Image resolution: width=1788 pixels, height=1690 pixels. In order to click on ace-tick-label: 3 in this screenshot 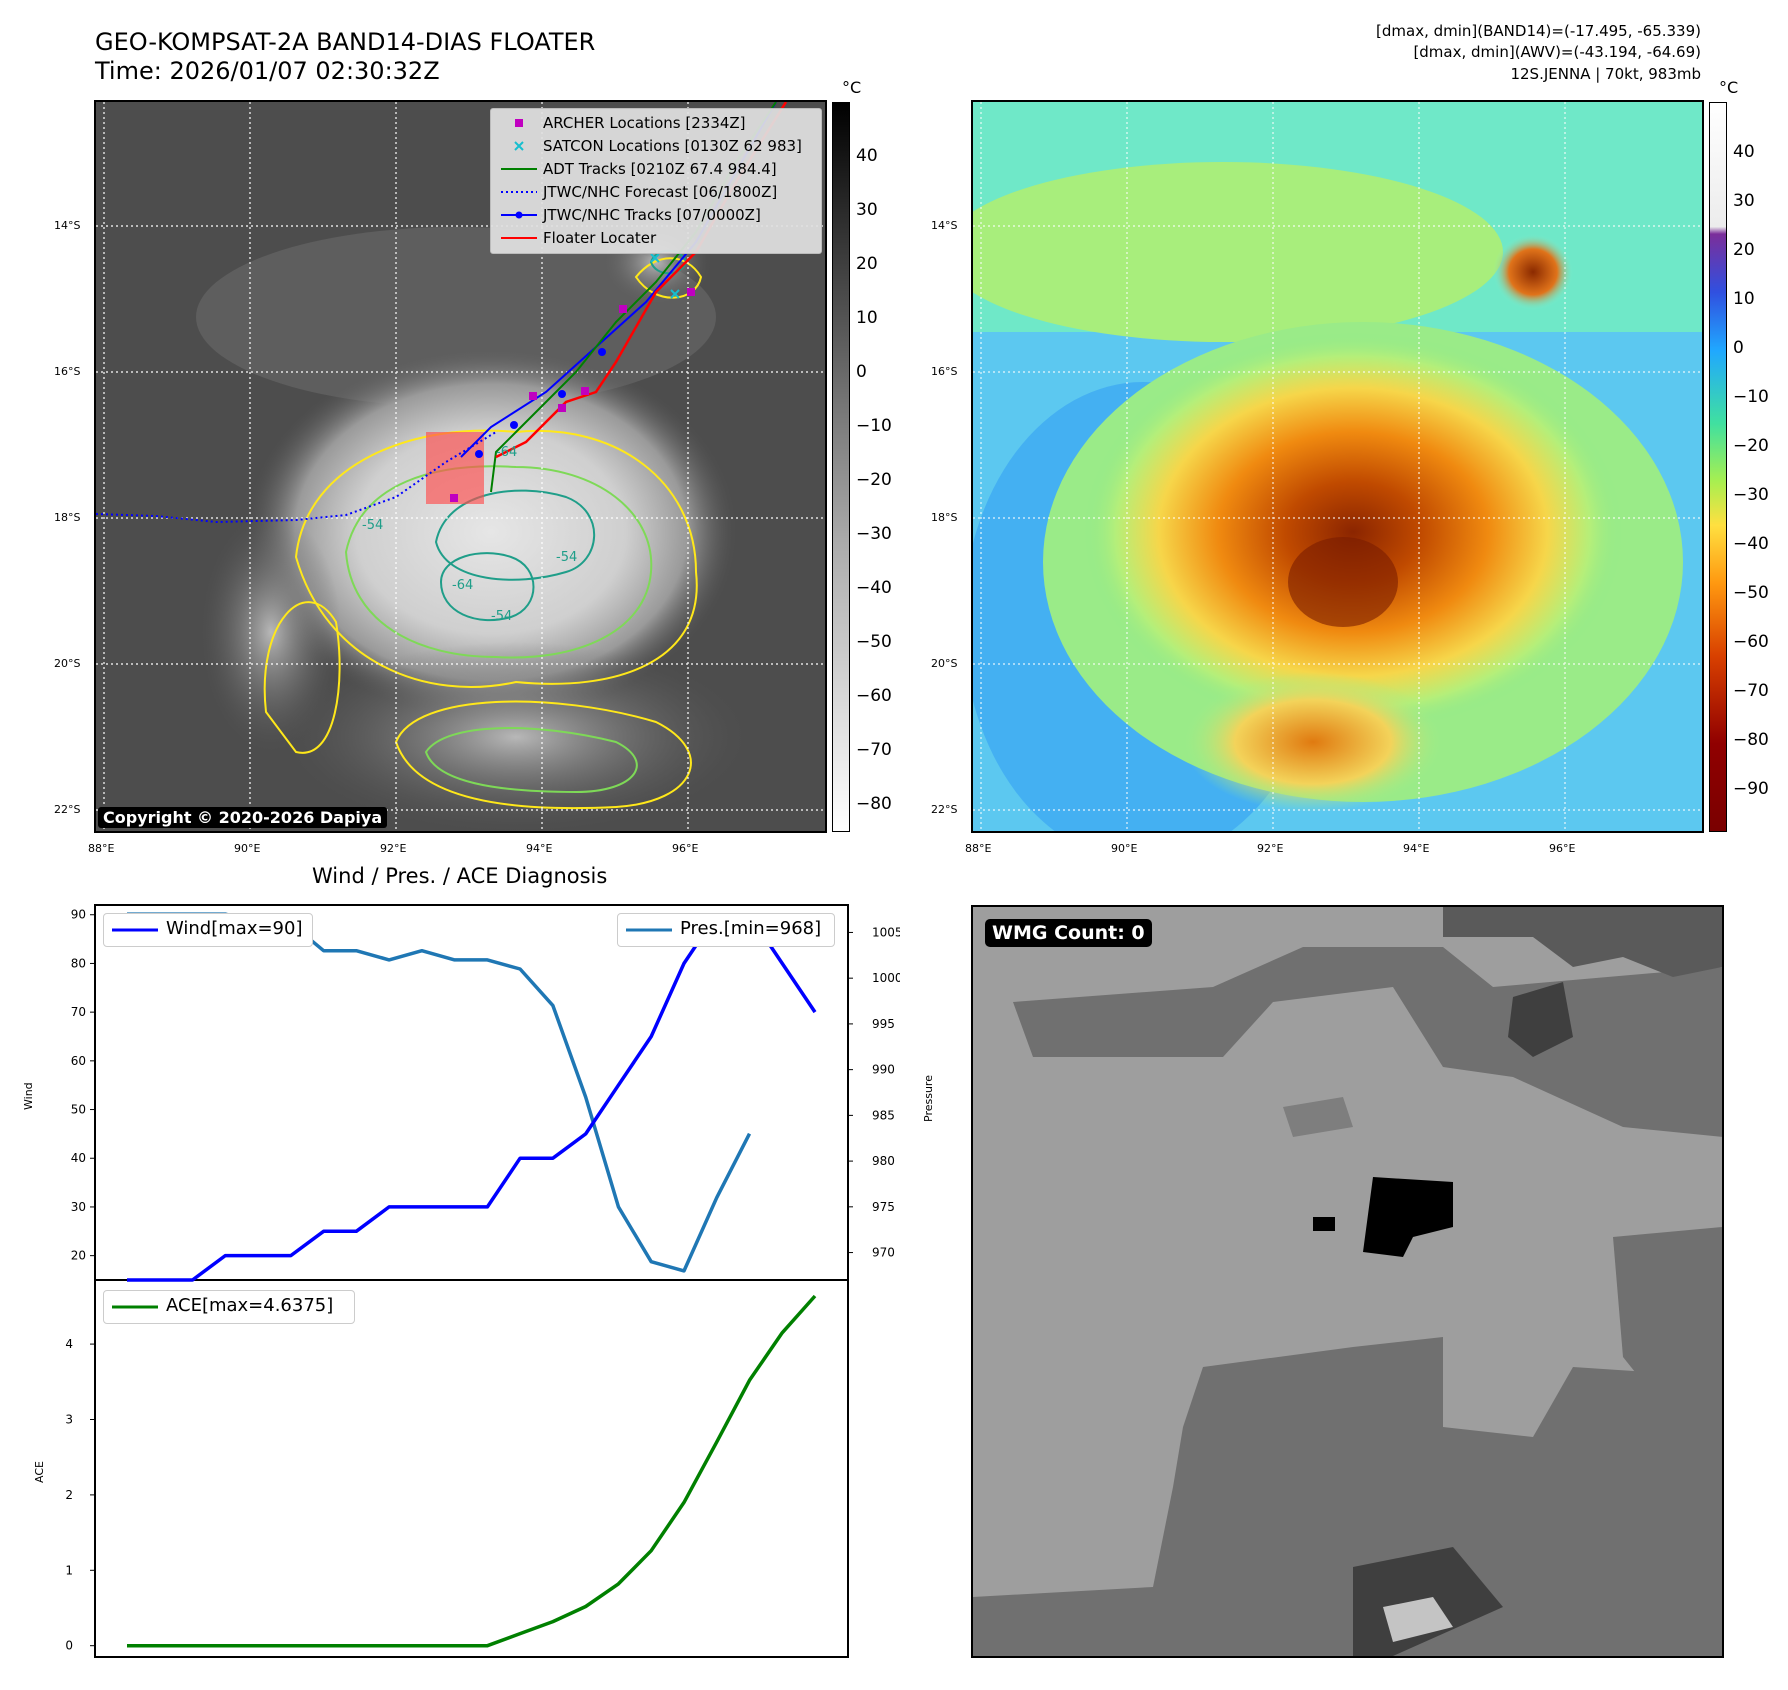, I will do `click(69, 1419)`.